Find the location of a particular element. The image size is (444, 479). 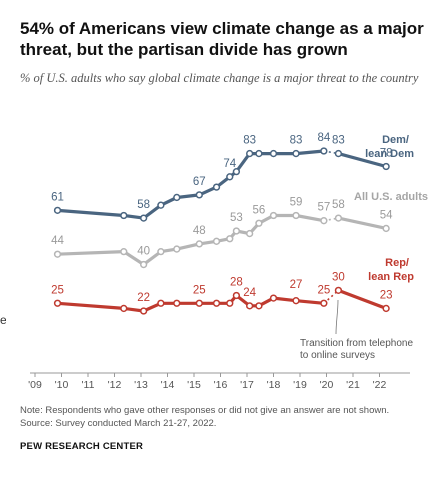

x-tick-label: '13 is located at coordinates (141, 385).